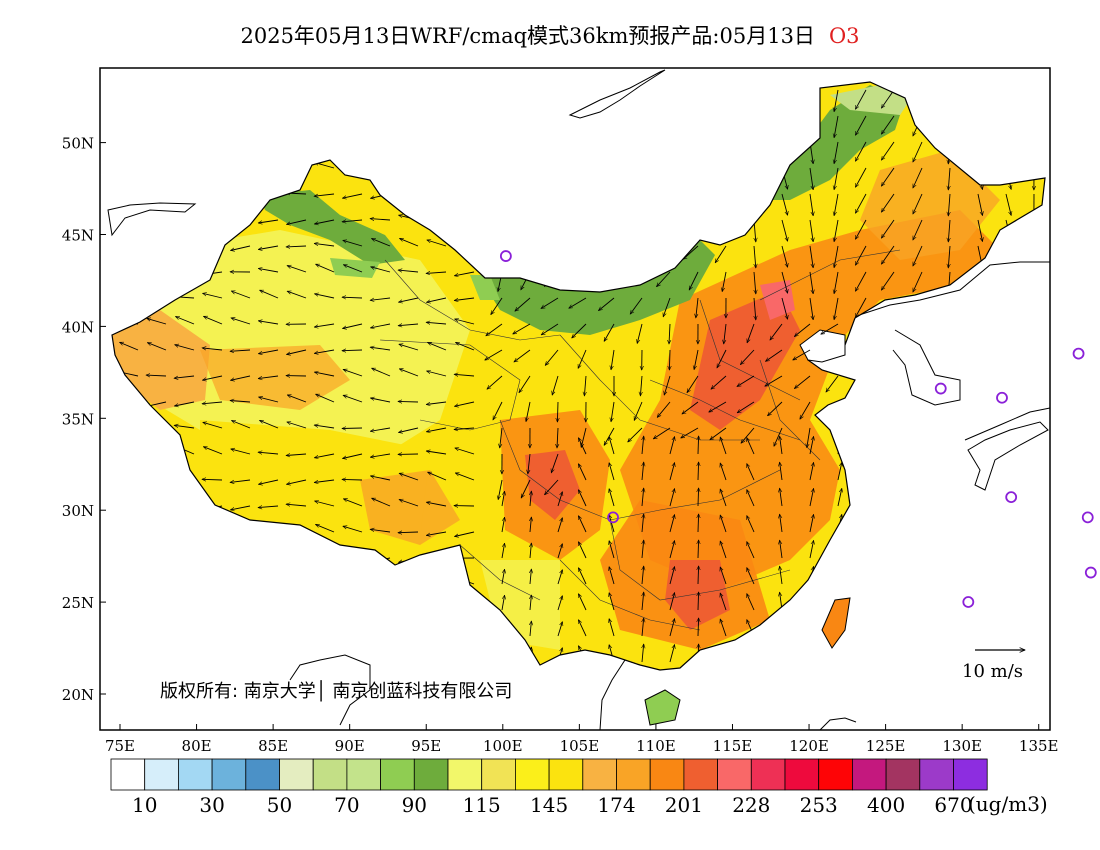 The image size is (1100, 850). Describe the element at coordinates (819, 805) in the screenshot. I see `colorbar-tick-label: 253` at that location.